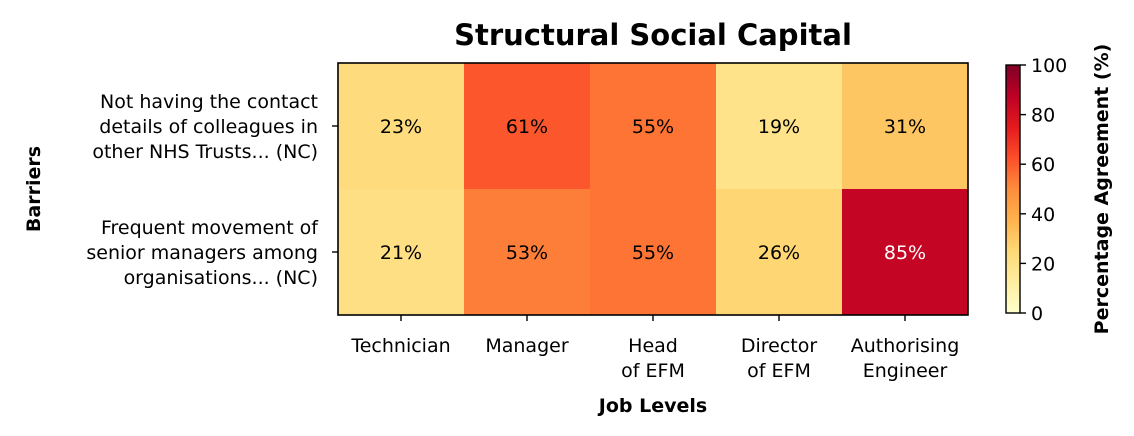 The height and width of the screenshot is (436, 1134). I want to click on y-tick-label: Frequent movement of, so click(210, 228).